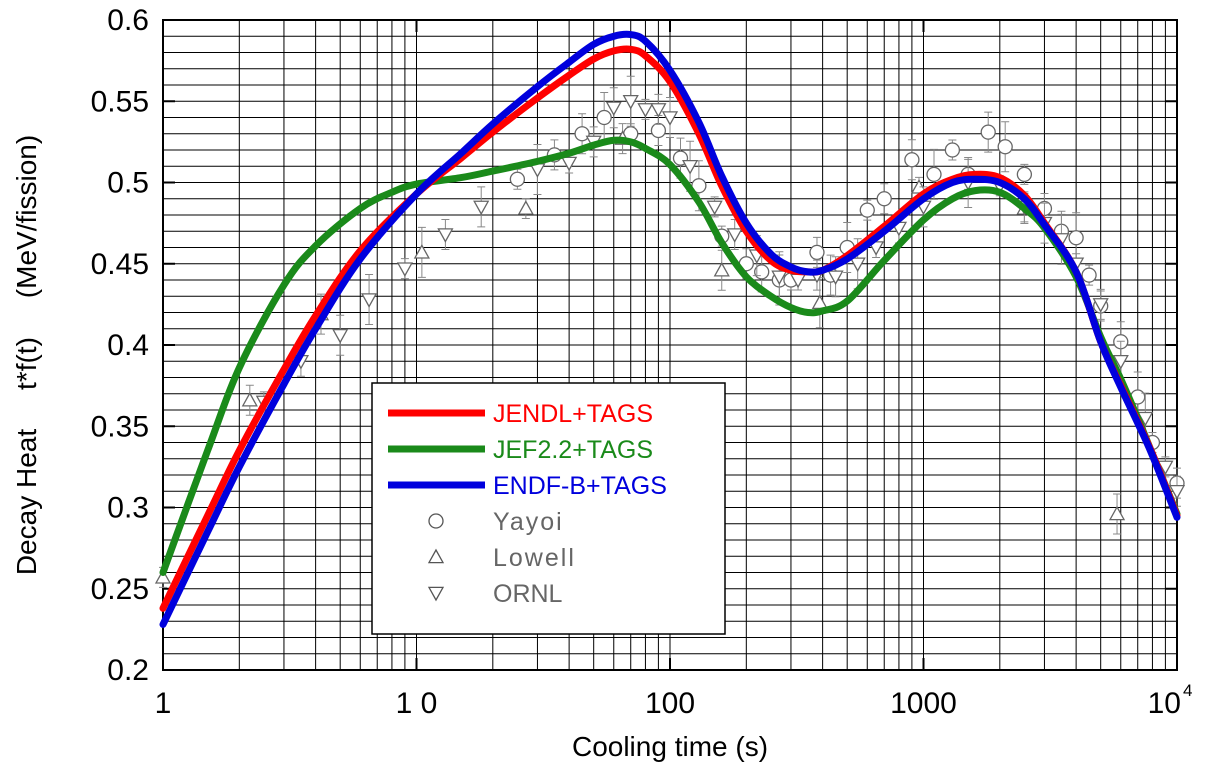 The width and height of the screenshot is (1210, 772). Describe the element at coordinates (26, 355) in the screenshot. I see `y-axis-label: Decay Heat t*f(t) (MeV/fission)` at that location.